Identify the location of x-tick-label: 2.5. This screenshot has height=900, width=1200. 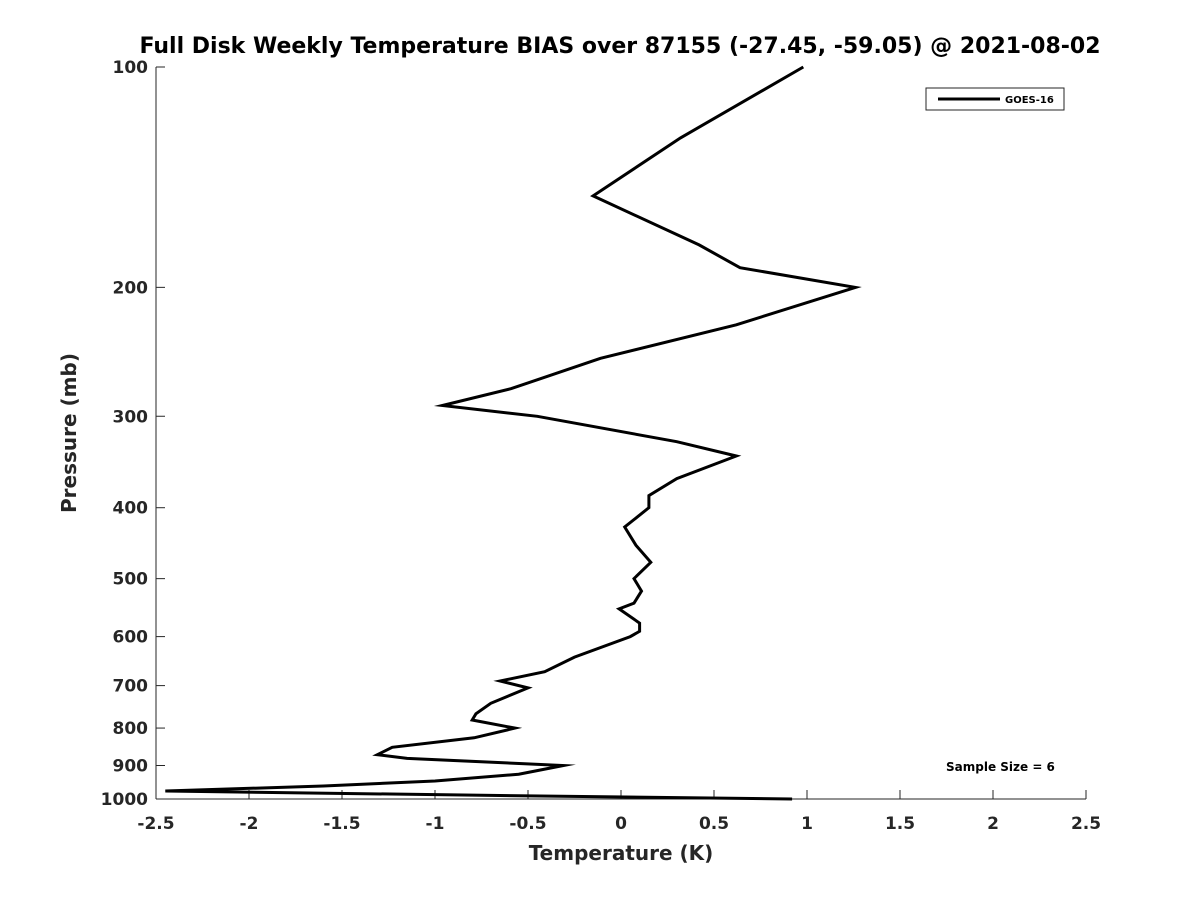
(1086, 824).